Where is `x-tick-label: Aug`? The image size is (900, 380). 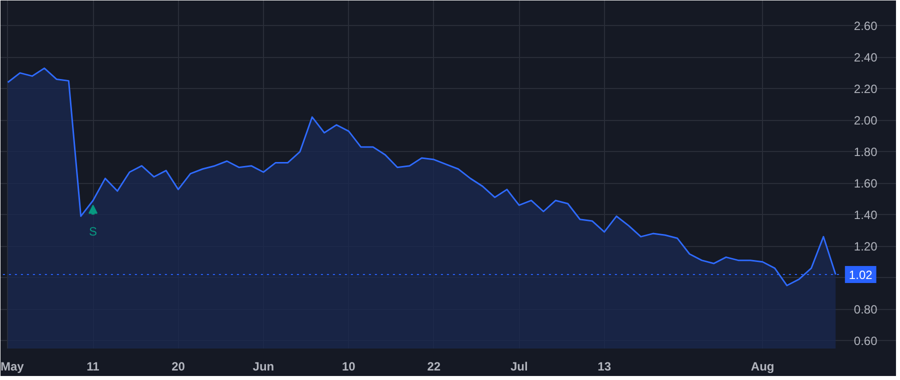 x-tick-label: Aug is located at coordinates (762, 367).